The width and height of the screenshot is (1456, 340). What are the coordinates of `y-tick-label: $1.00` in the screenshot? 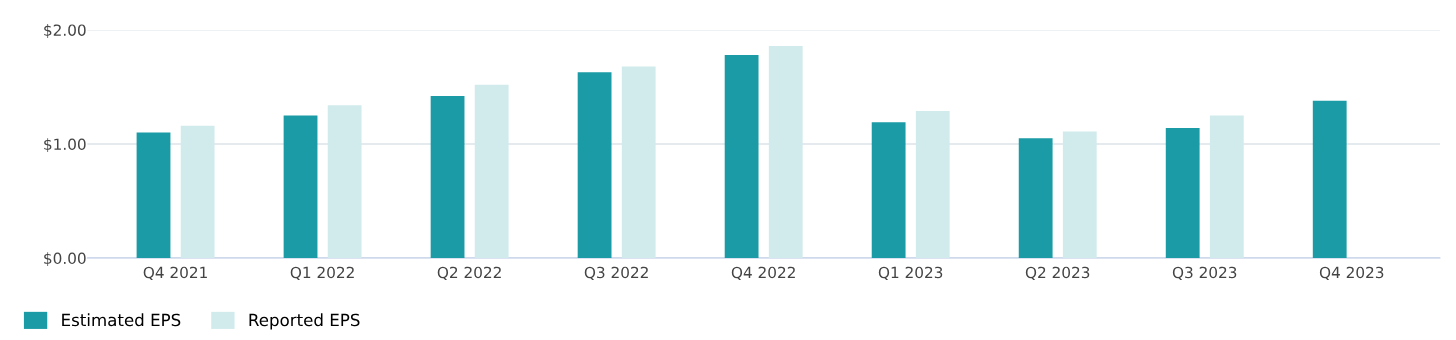 It's located at (65, 145).